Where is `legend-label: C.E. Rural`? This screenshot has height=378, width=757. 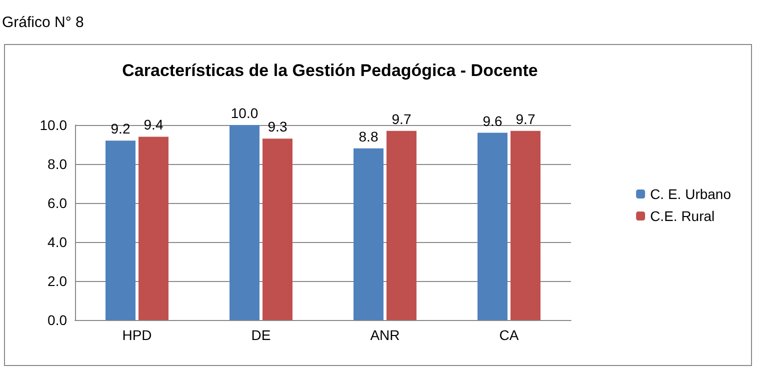 legend-label: C.E. Rural is located at coordinates (682, 216).